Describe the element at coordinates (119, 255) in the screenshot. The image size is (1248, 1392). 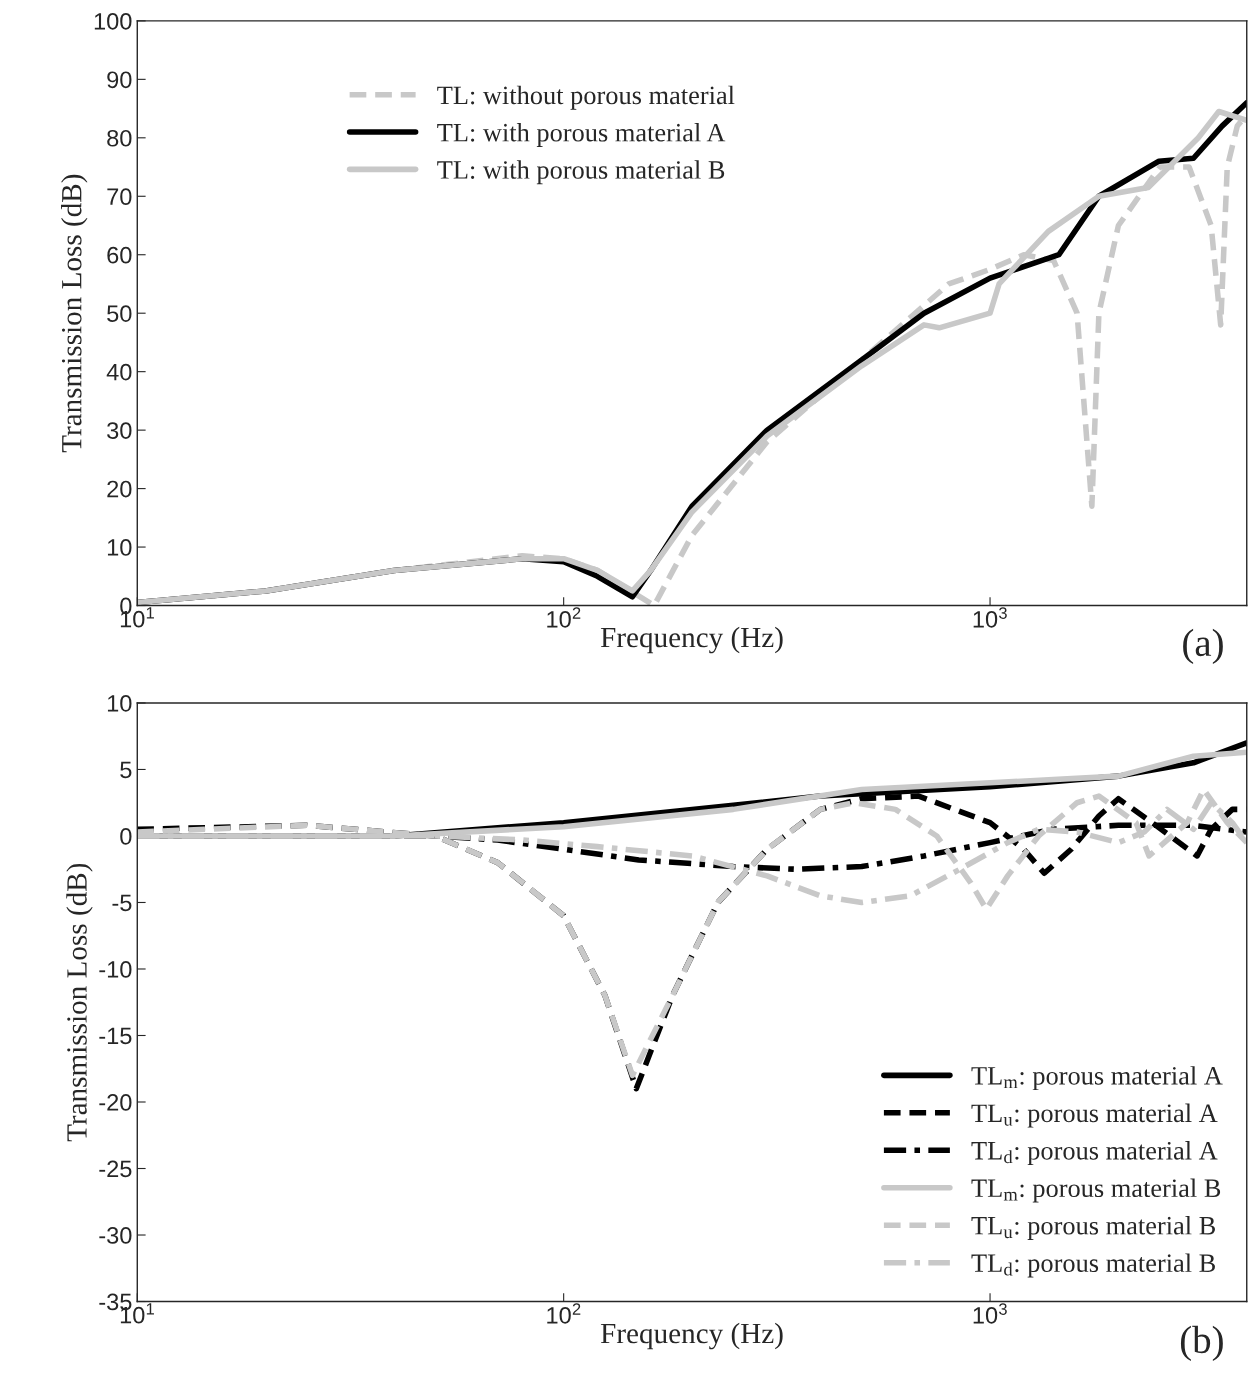
I see `y-tick-label: 60` at that location.